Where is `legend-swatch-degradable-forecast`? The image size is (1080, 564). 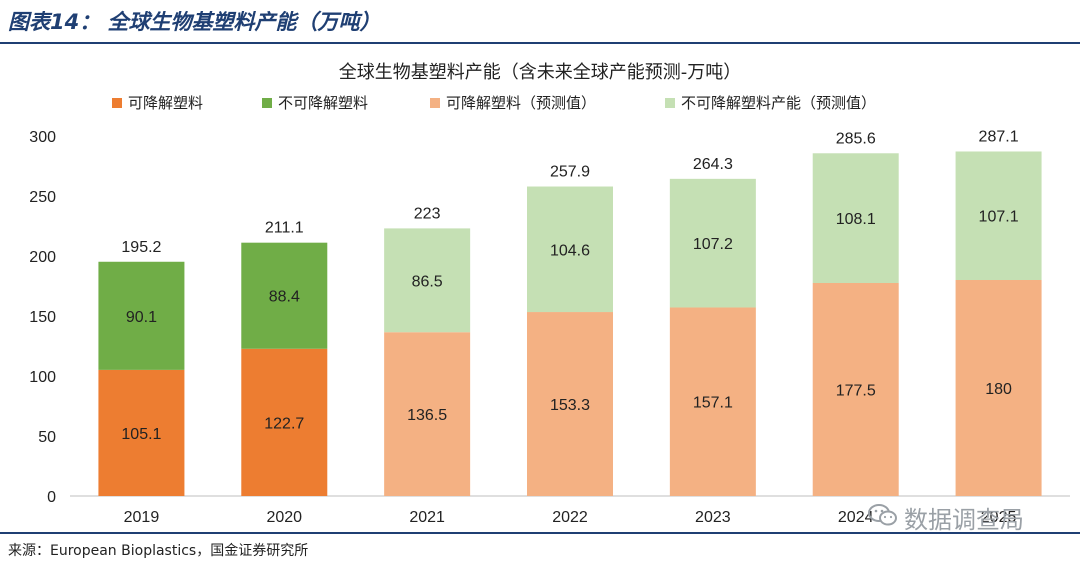 legend-swatch-degradable-forecast is located at coordinates (435, 102).